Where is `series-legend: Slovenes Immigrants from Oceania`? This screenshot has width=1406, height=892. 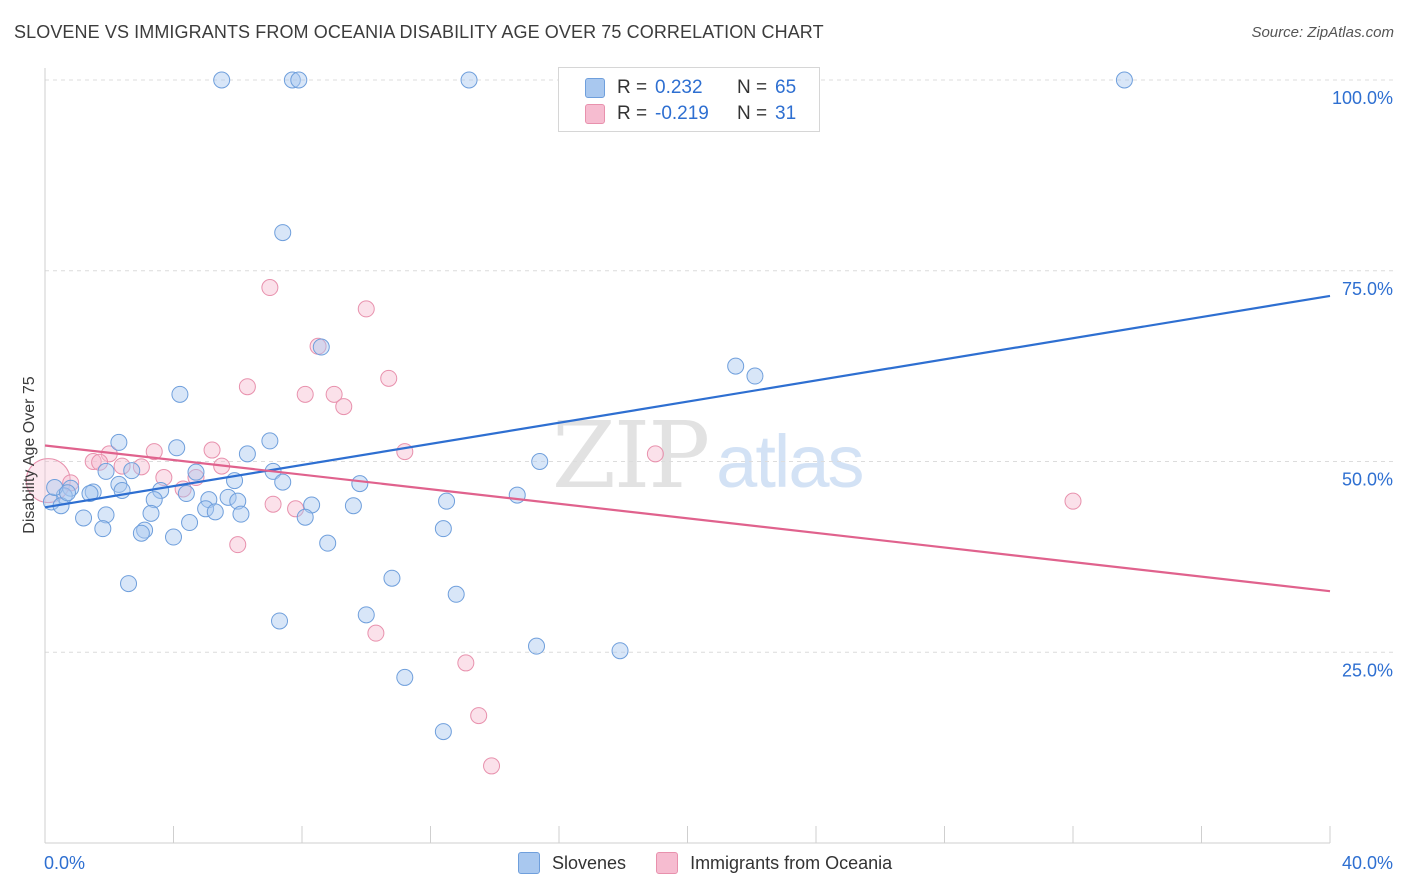 series-legend: Slovenes Immigrants from Oceania is located at coordinates (720, 863).